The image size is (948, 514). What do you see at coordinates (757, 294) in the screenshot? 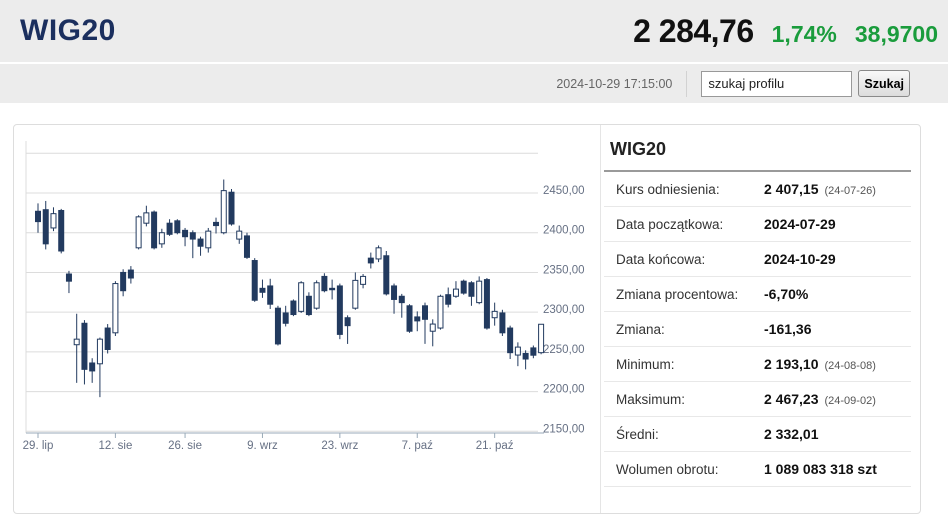
I see `table-row: Zmiana procentowa: -6,70%` at bounding box center [757, 294].